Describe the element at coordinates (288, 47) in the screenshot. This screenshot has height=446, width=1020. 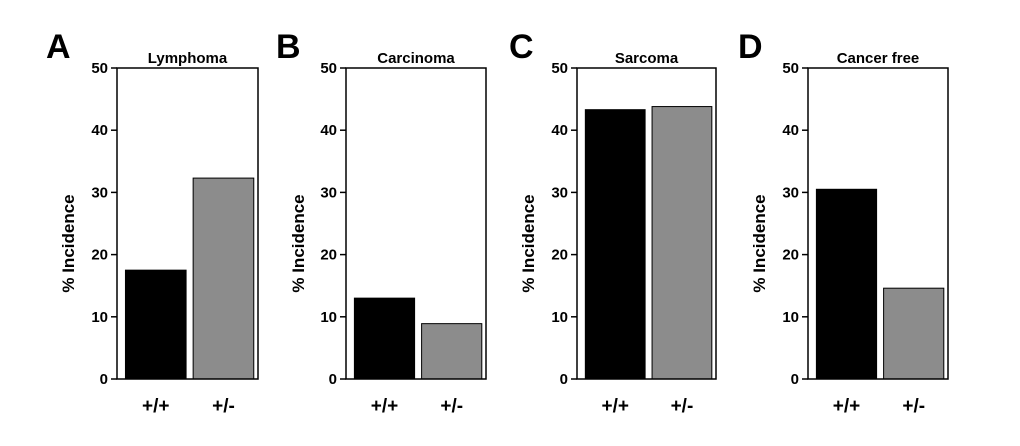
I see `panel-letter: B` at that location.